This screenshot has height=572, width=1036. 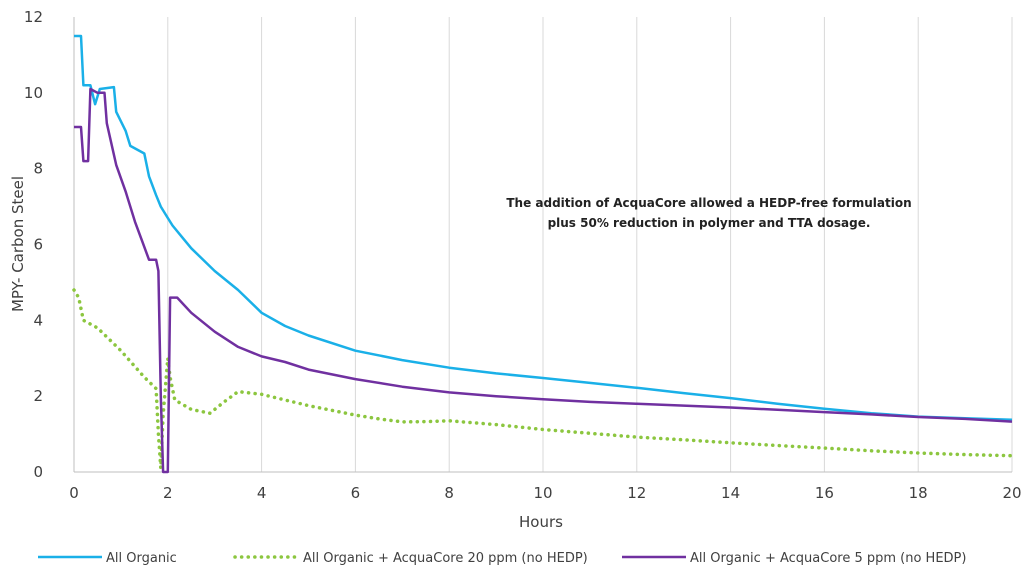 What do you see at coordinates (542, 493) in the screenshot?
I see `x-tick-label-10: 10` at bounding box center [542, 493].